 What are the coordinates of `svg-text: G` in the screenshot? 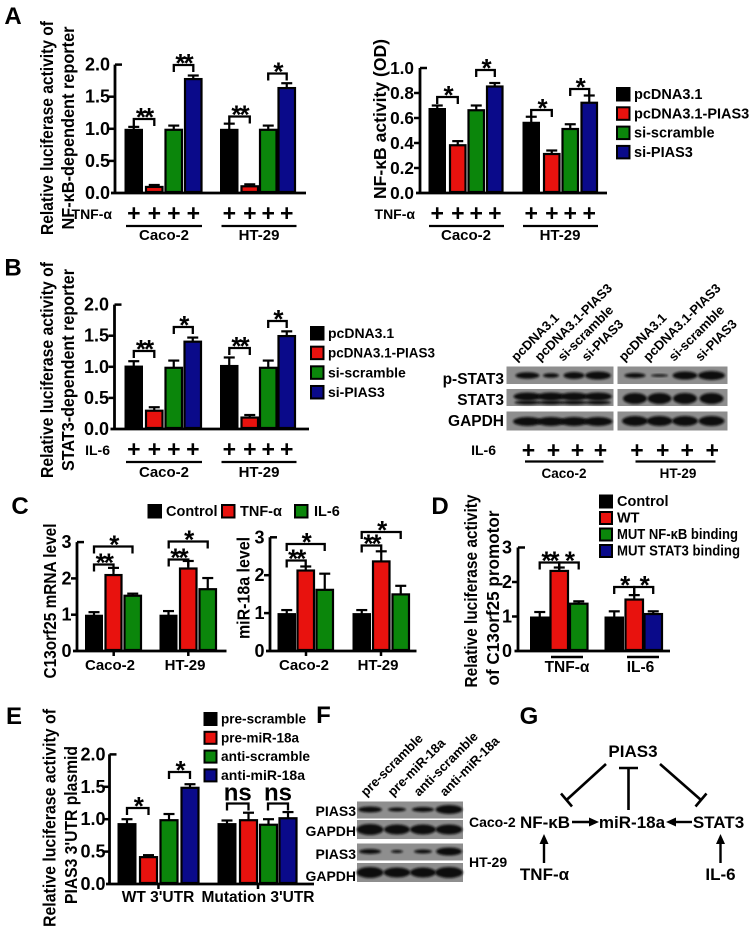 It's located at (529, 716).